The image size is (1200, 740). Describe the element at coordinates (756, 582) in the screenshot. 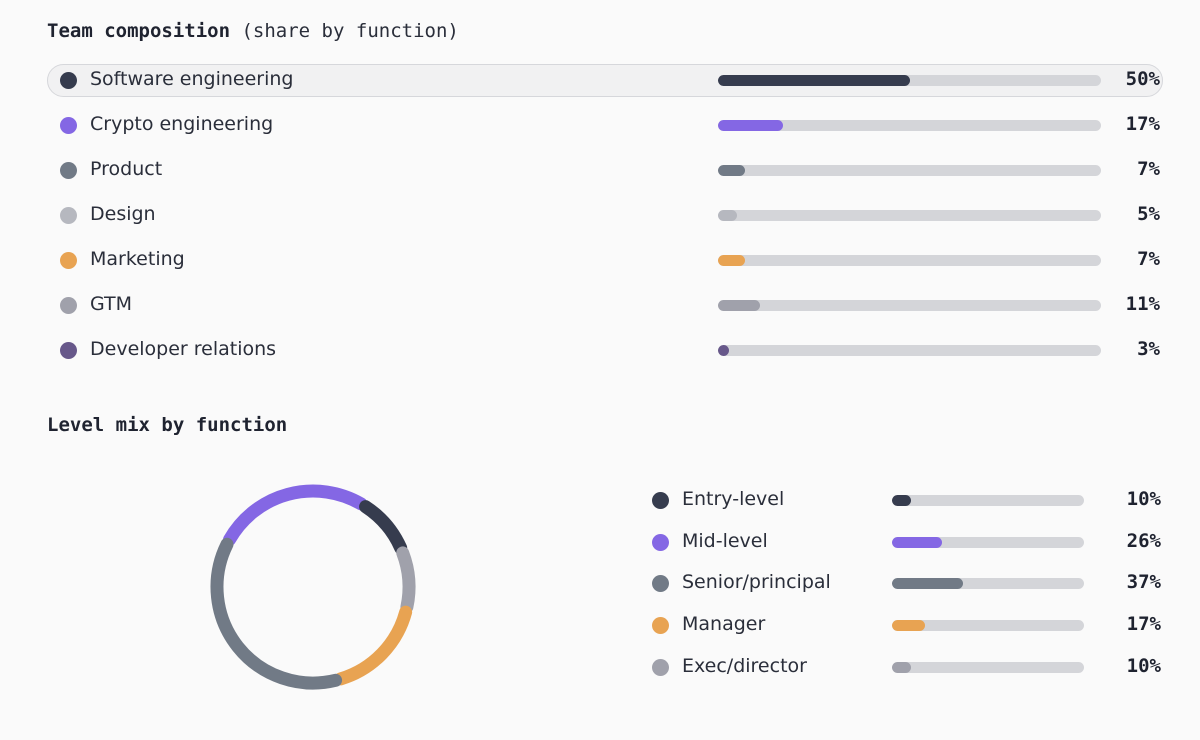

I see `bar-label: Senior/principal` at that location.